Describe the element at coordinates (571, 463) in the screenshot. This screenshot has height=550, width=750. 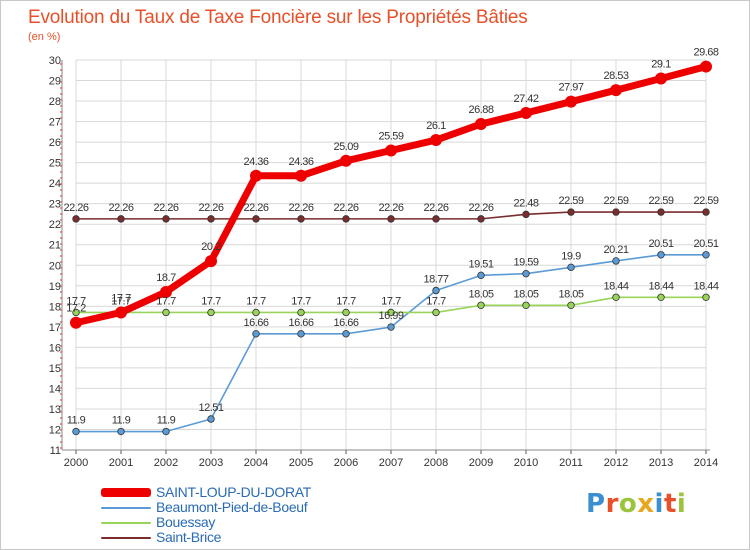
I see `x-tick-label: 2011` at that location.